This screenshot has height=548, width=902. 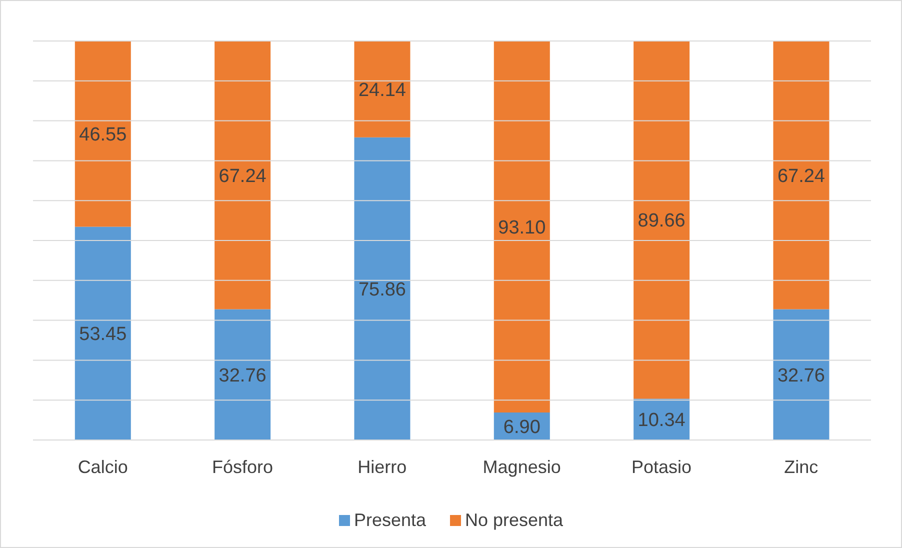 I want to click on legend-label: Presenta, so click(x=389, y=520).